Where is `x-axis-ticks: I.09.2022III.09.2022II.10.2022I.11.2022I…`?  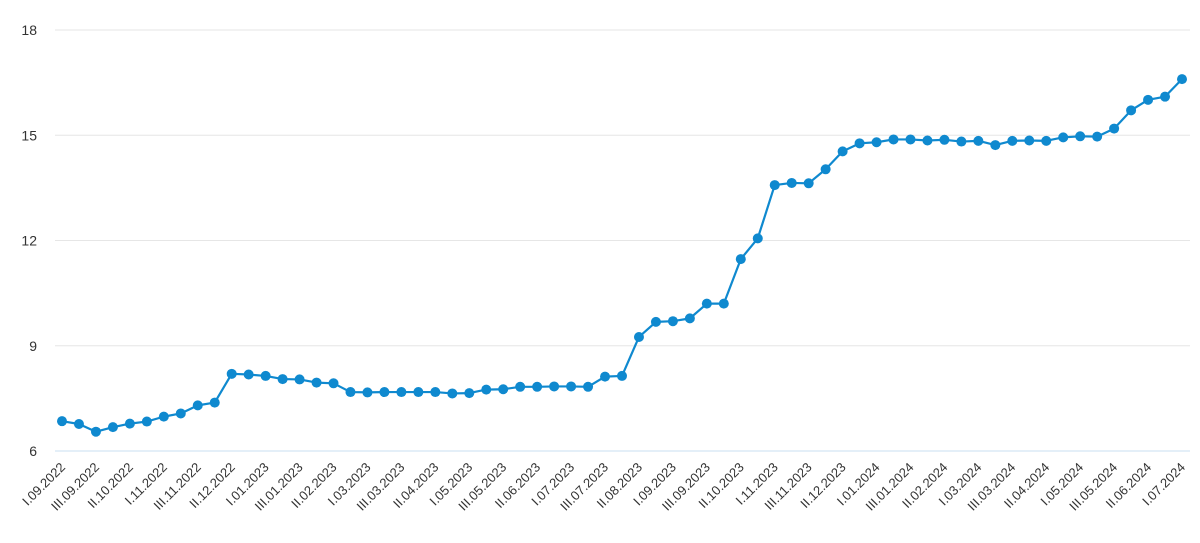 x-axis-ticks: I.09.2022III.09.2022II.10.2022I.11.2022I… is located at coordinates (603, 487).